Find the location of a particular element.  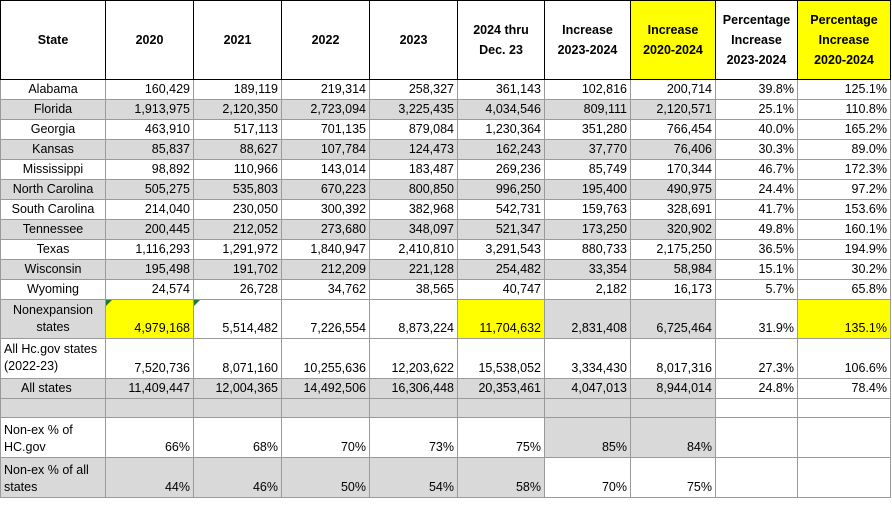

cell: 143,014 is located at coordinates (325, 169).